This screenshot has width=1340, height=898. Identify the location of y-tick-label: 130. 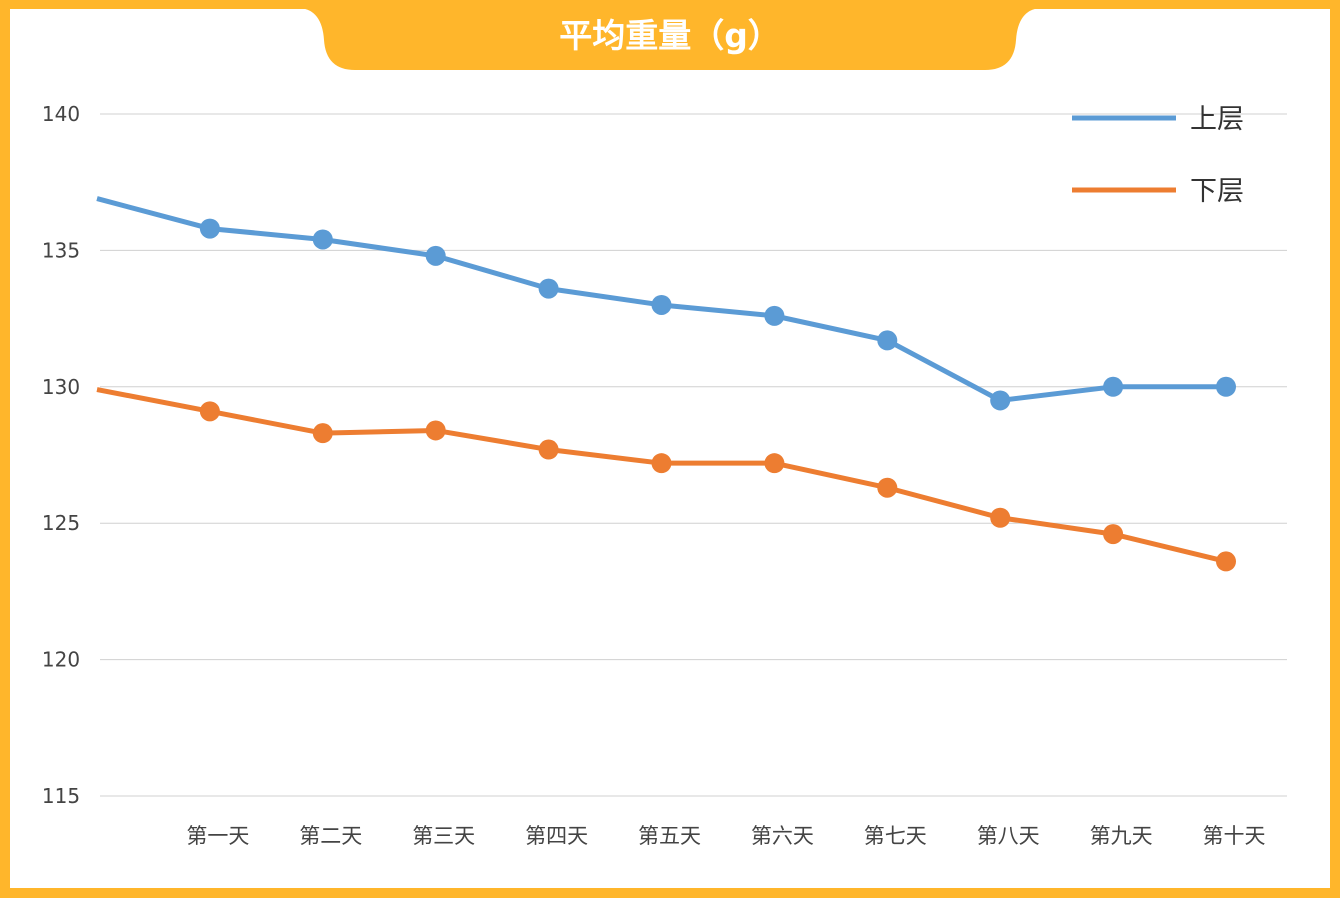
(61, 387).